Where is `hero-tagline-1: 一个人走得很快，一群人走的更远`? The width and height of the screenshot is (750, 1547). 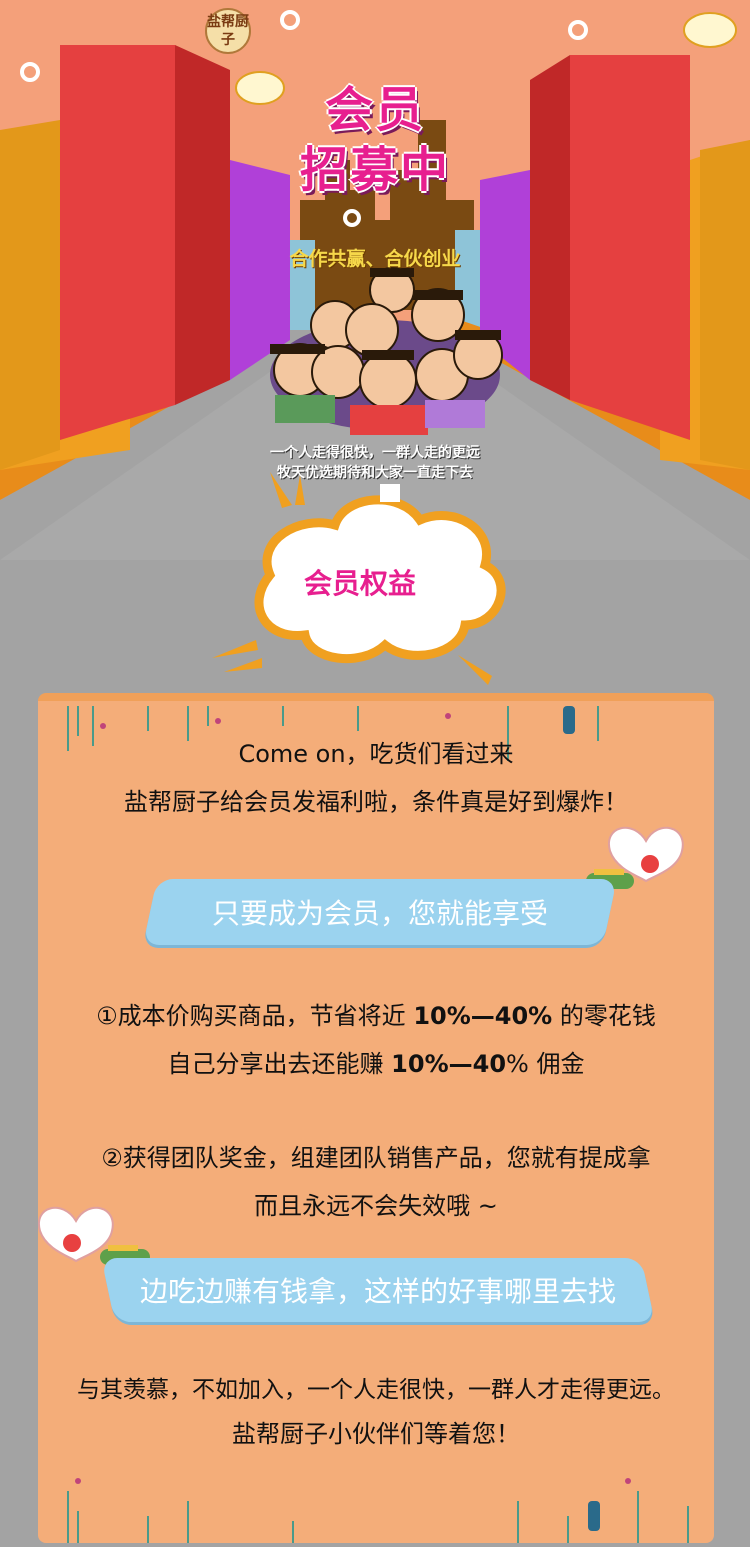 hero-tagline-1: 一个人走得很快，一群人走的更远 is located at coordinates (375, 453).